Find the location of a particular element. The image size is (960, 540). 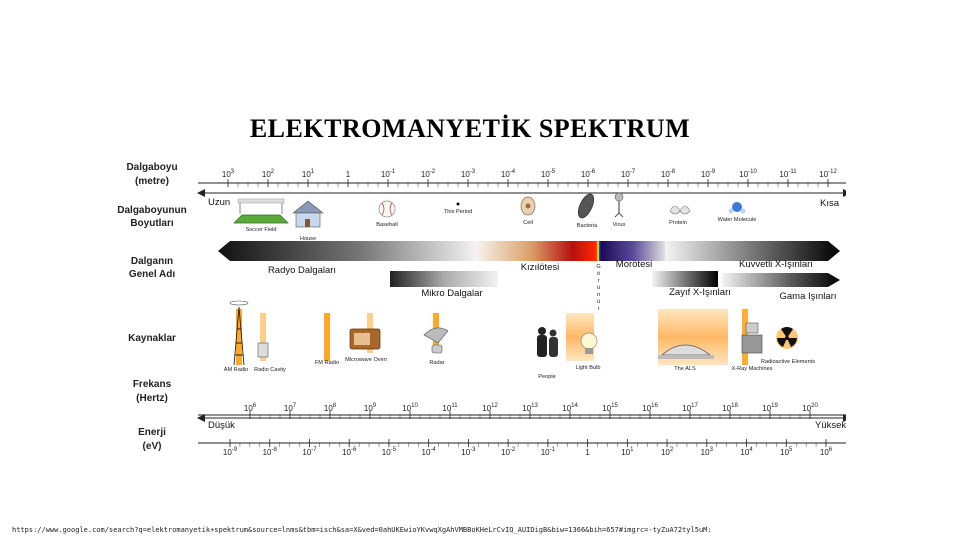

house-icon: House is located at coordinates (308, 221).